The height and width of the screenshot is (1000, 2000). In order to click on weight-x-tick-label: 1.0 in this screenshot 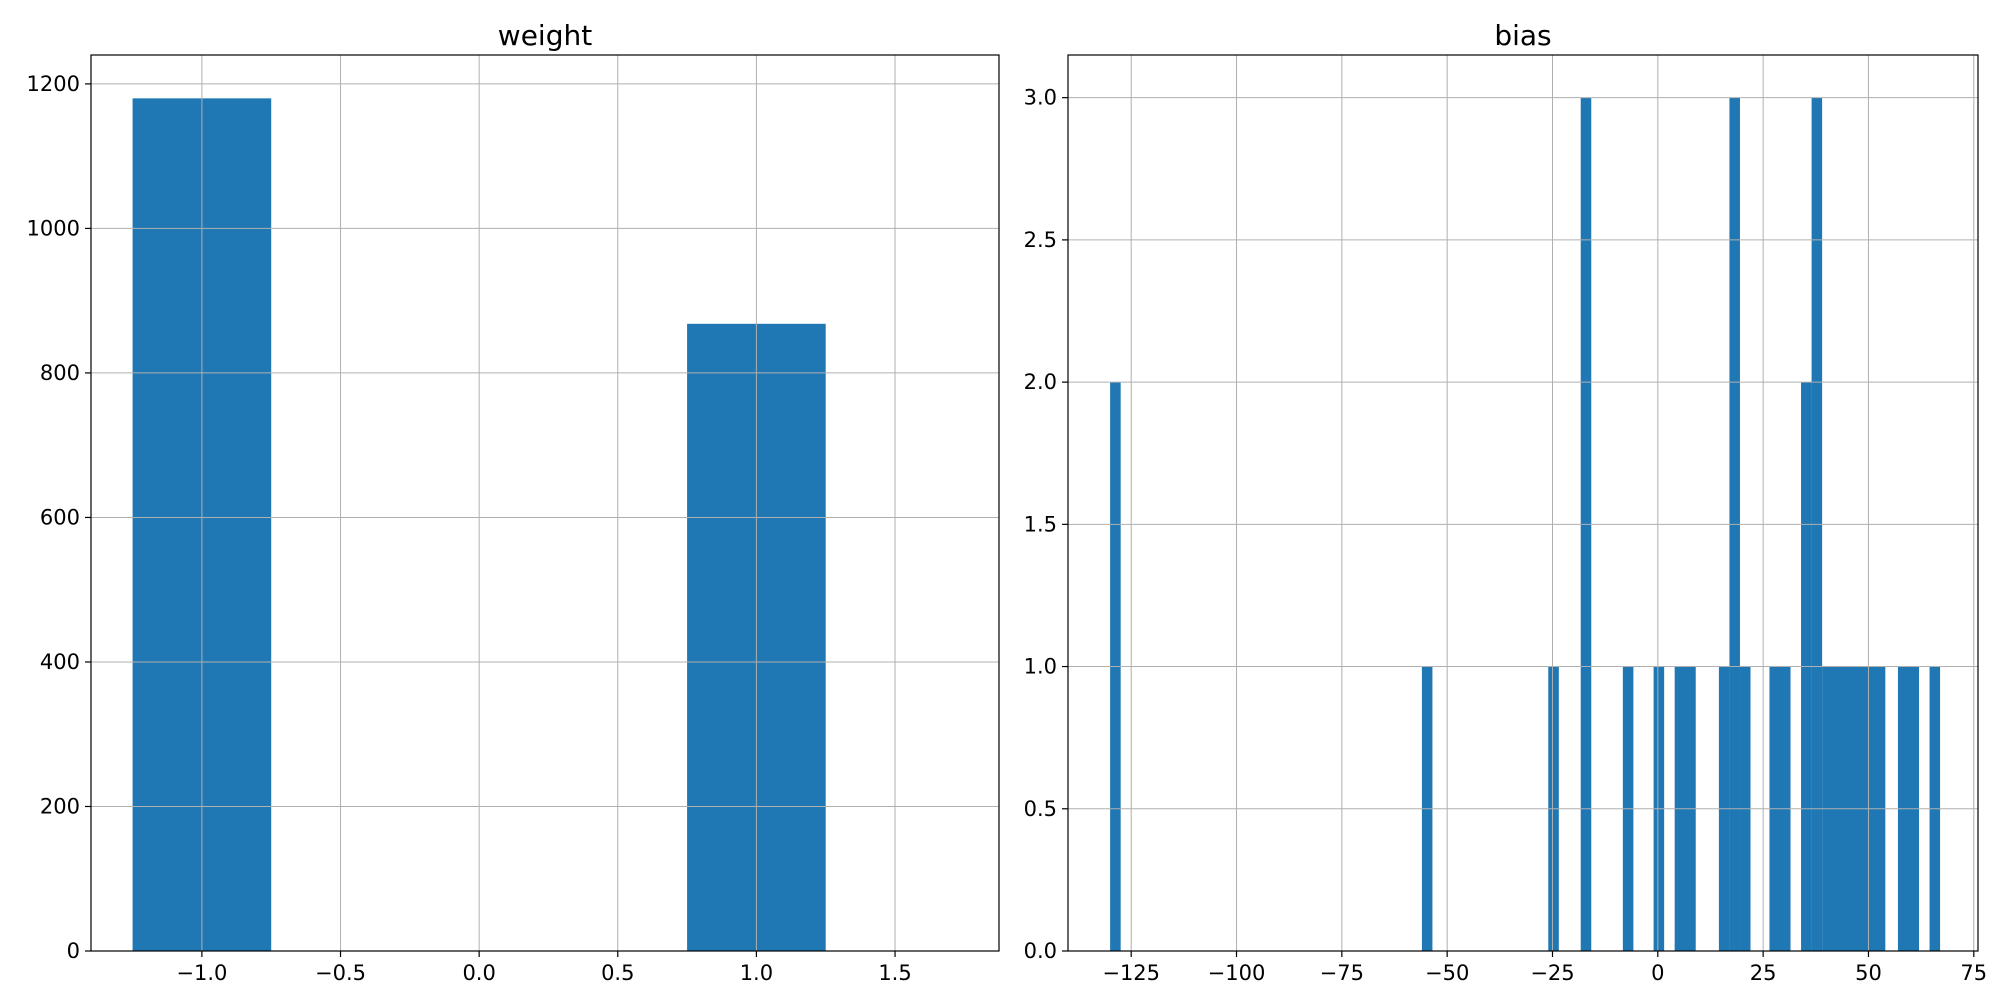, I will do `click(756, 973)`.